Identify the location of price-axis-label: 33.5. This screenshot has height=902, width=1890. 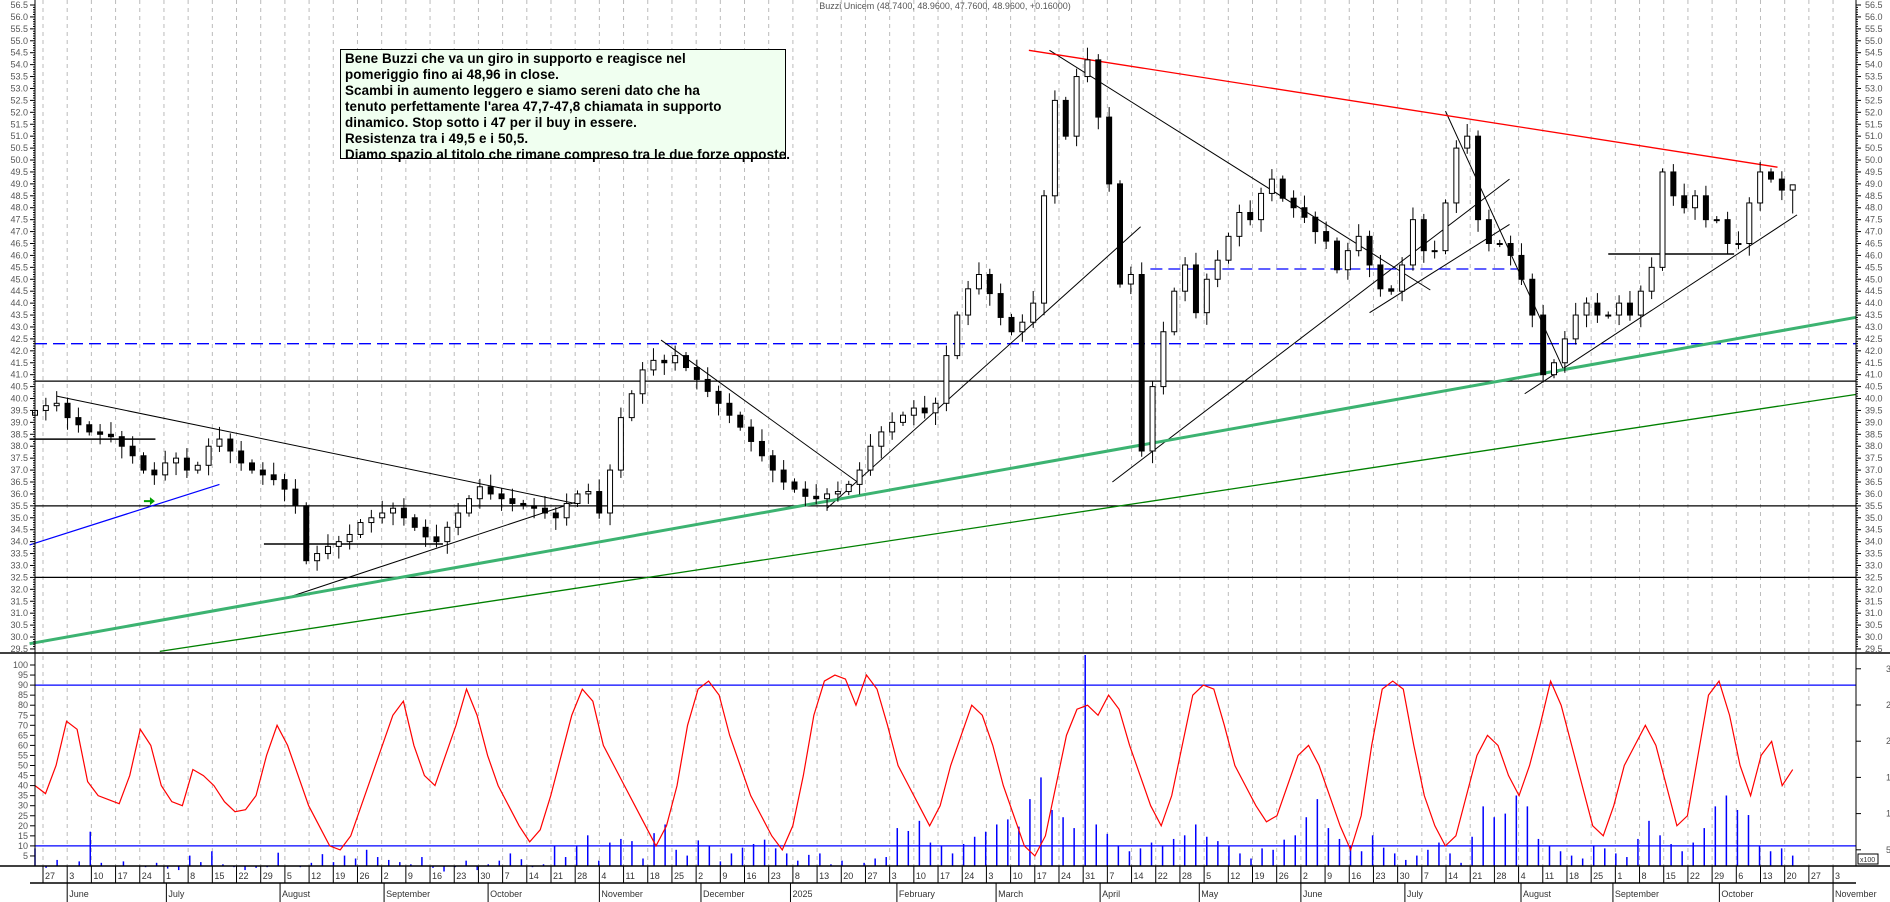
(19, 554).